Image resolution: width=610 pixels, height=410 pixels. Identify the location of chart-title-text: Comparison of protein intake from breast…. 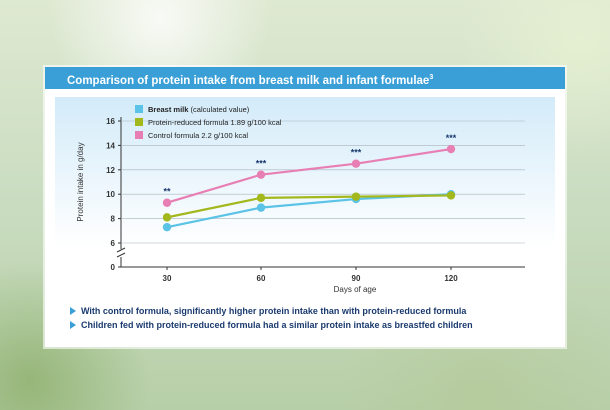
(248, 80).